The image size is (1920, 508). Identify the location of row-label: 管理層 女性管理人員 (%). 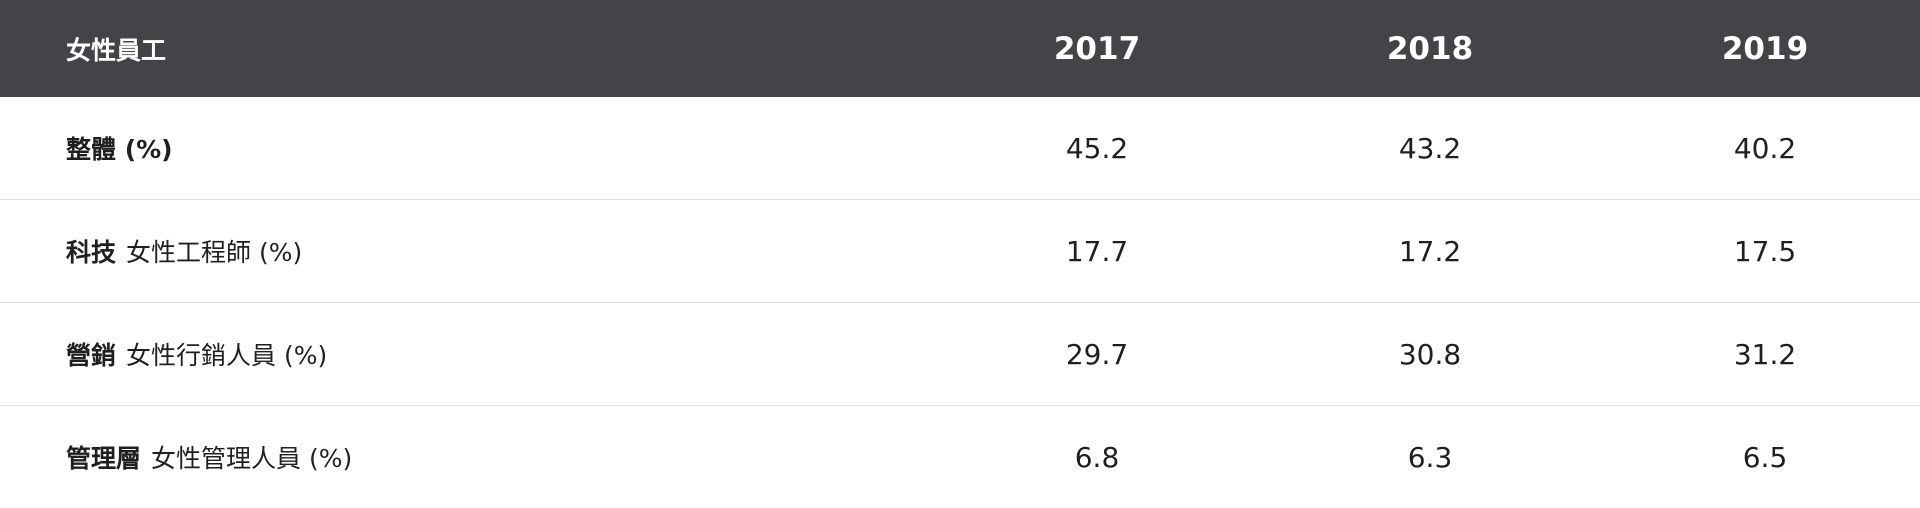
(209, 457).